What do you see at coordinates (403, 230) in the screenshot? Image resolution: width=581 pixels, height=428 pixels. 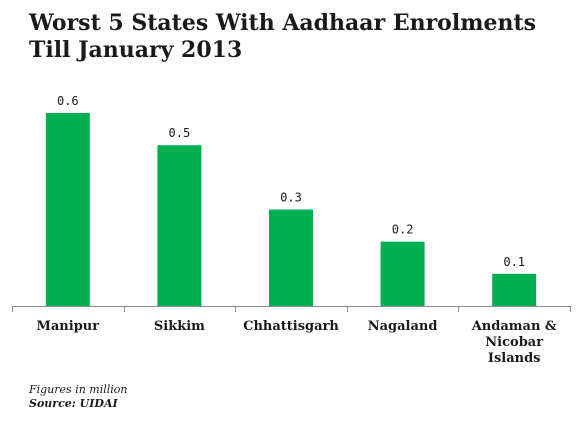 I see `data-label: 0.2` at bounding box center [403, 230].